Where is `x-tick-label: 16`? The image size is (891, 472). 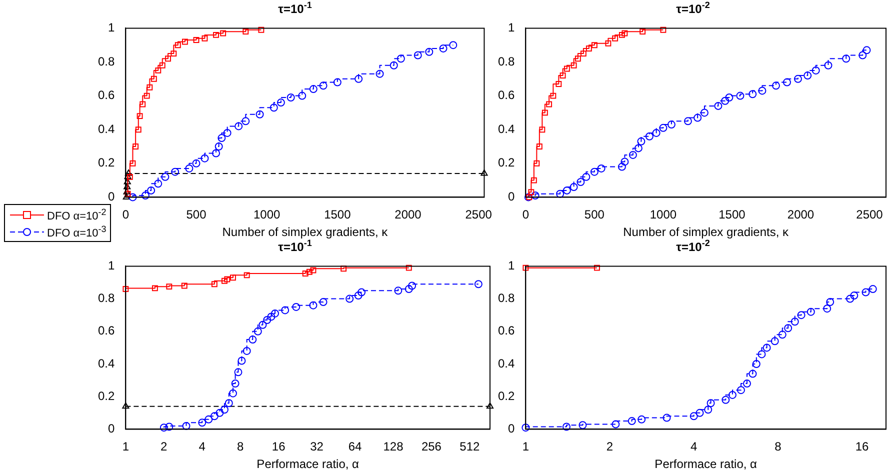
x-tick-label: 16 is located at coordinates (862, 447).